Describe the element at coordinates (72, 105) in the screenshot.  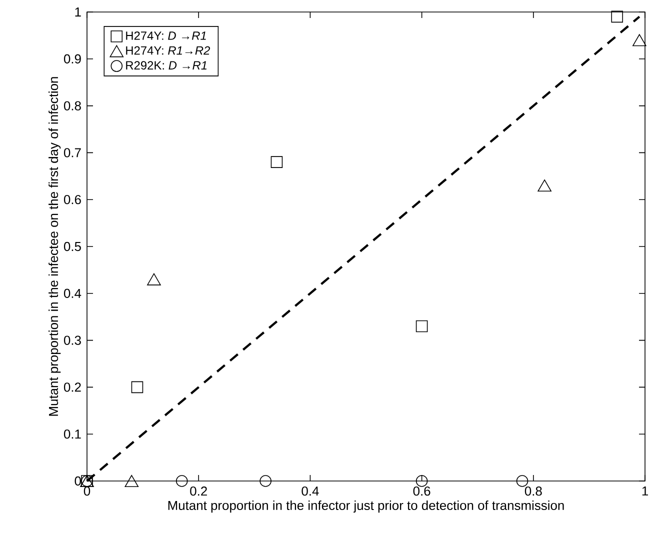
I see `y-tick-label: 0.8` at that location.